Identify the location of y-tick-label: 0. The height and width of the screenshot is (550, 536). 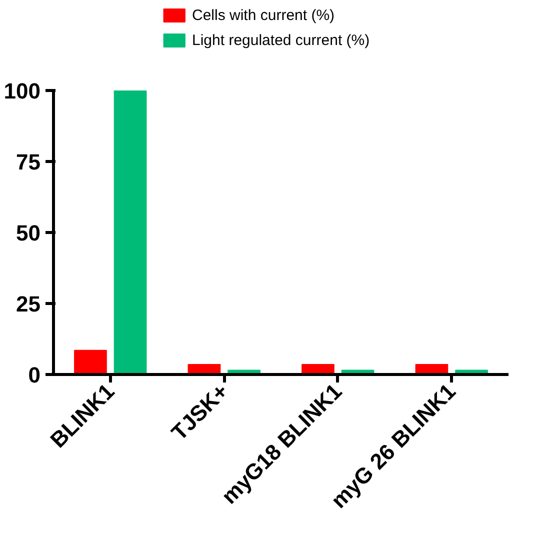
(34, 375).